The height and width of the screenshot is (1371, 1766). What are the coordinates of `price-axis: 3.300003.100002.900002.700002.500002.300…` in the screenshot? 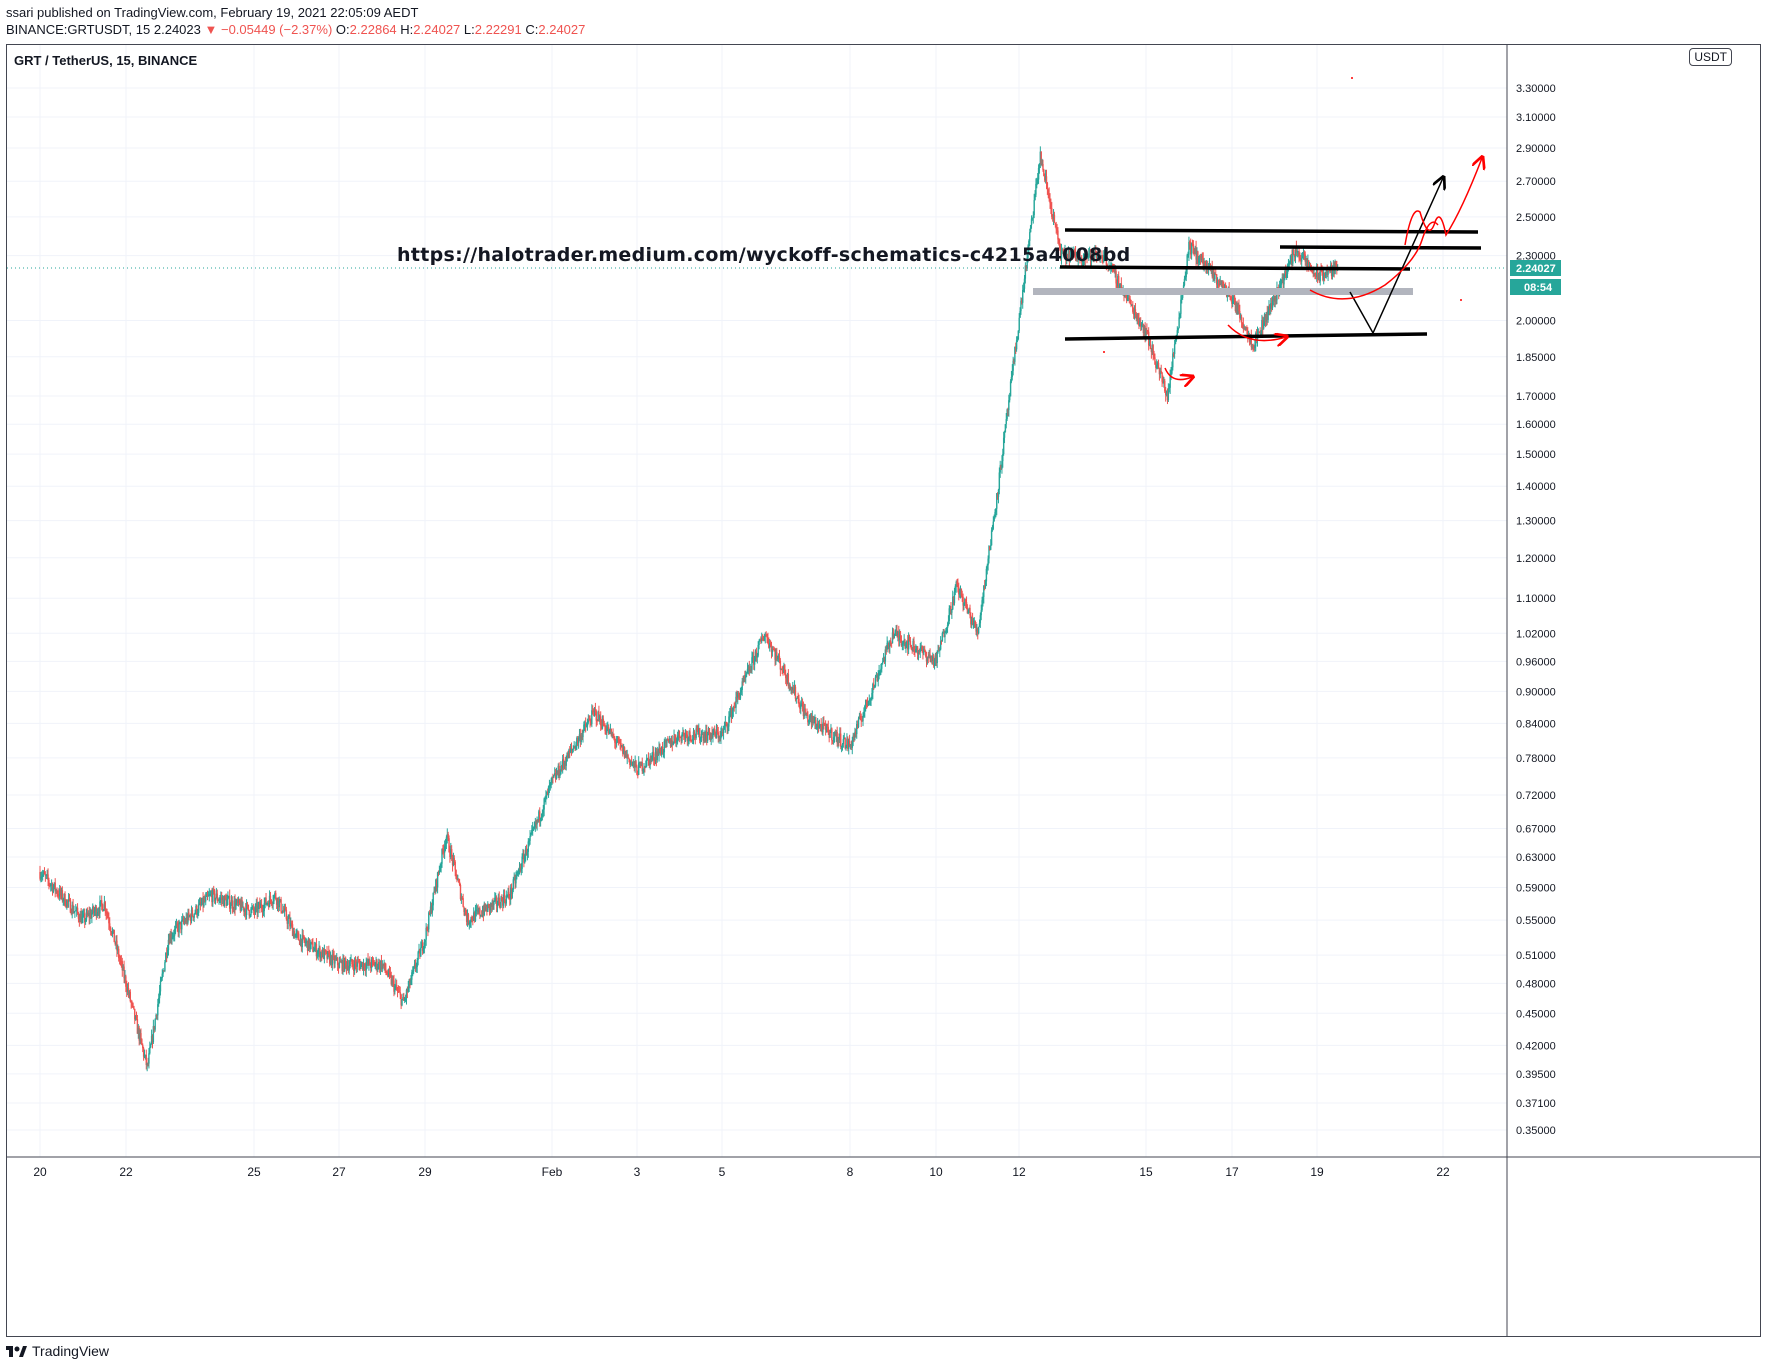 It's located at (1536, 610).